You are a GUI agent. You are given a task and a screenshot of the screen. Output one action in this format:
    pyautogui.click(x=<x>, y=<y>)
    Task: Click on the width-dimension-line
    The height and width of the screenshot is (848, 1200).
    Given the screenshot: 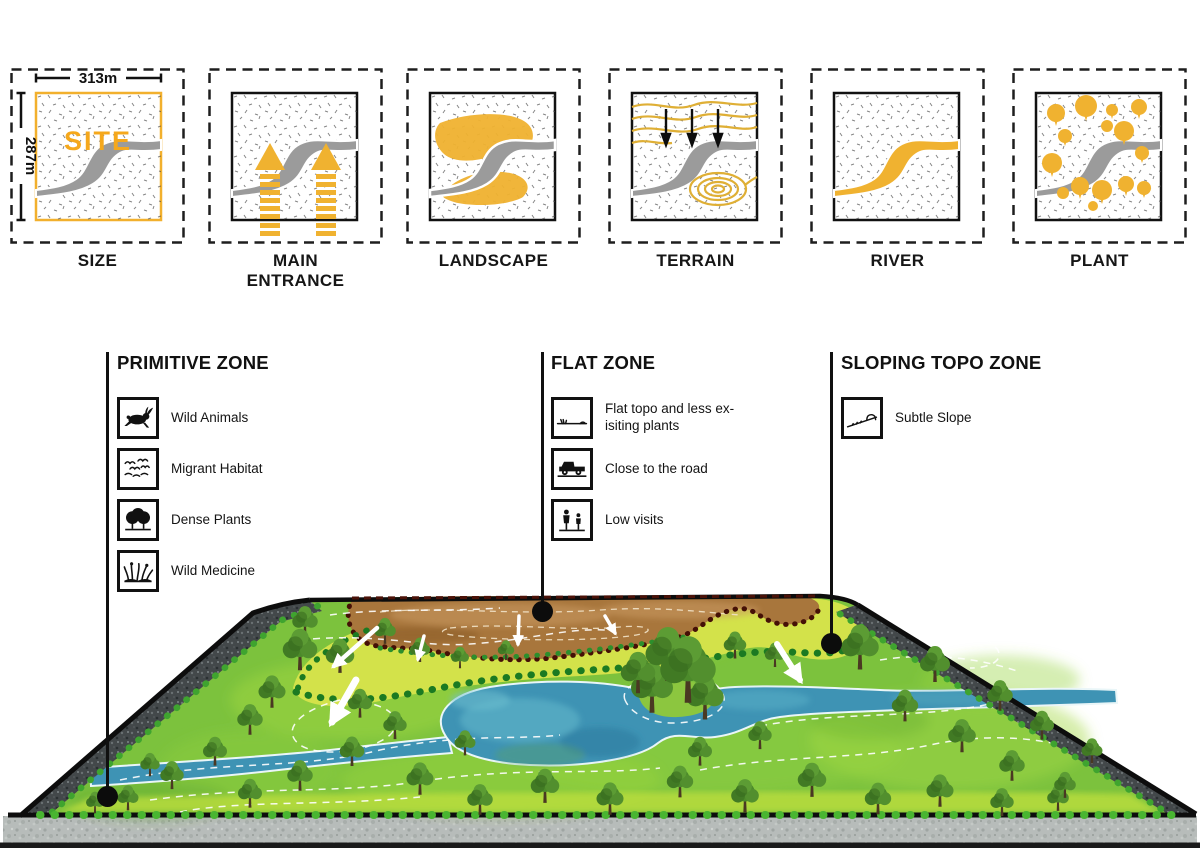 What is the action you would take?
    pyautogui.click(x=98, y=78)
    